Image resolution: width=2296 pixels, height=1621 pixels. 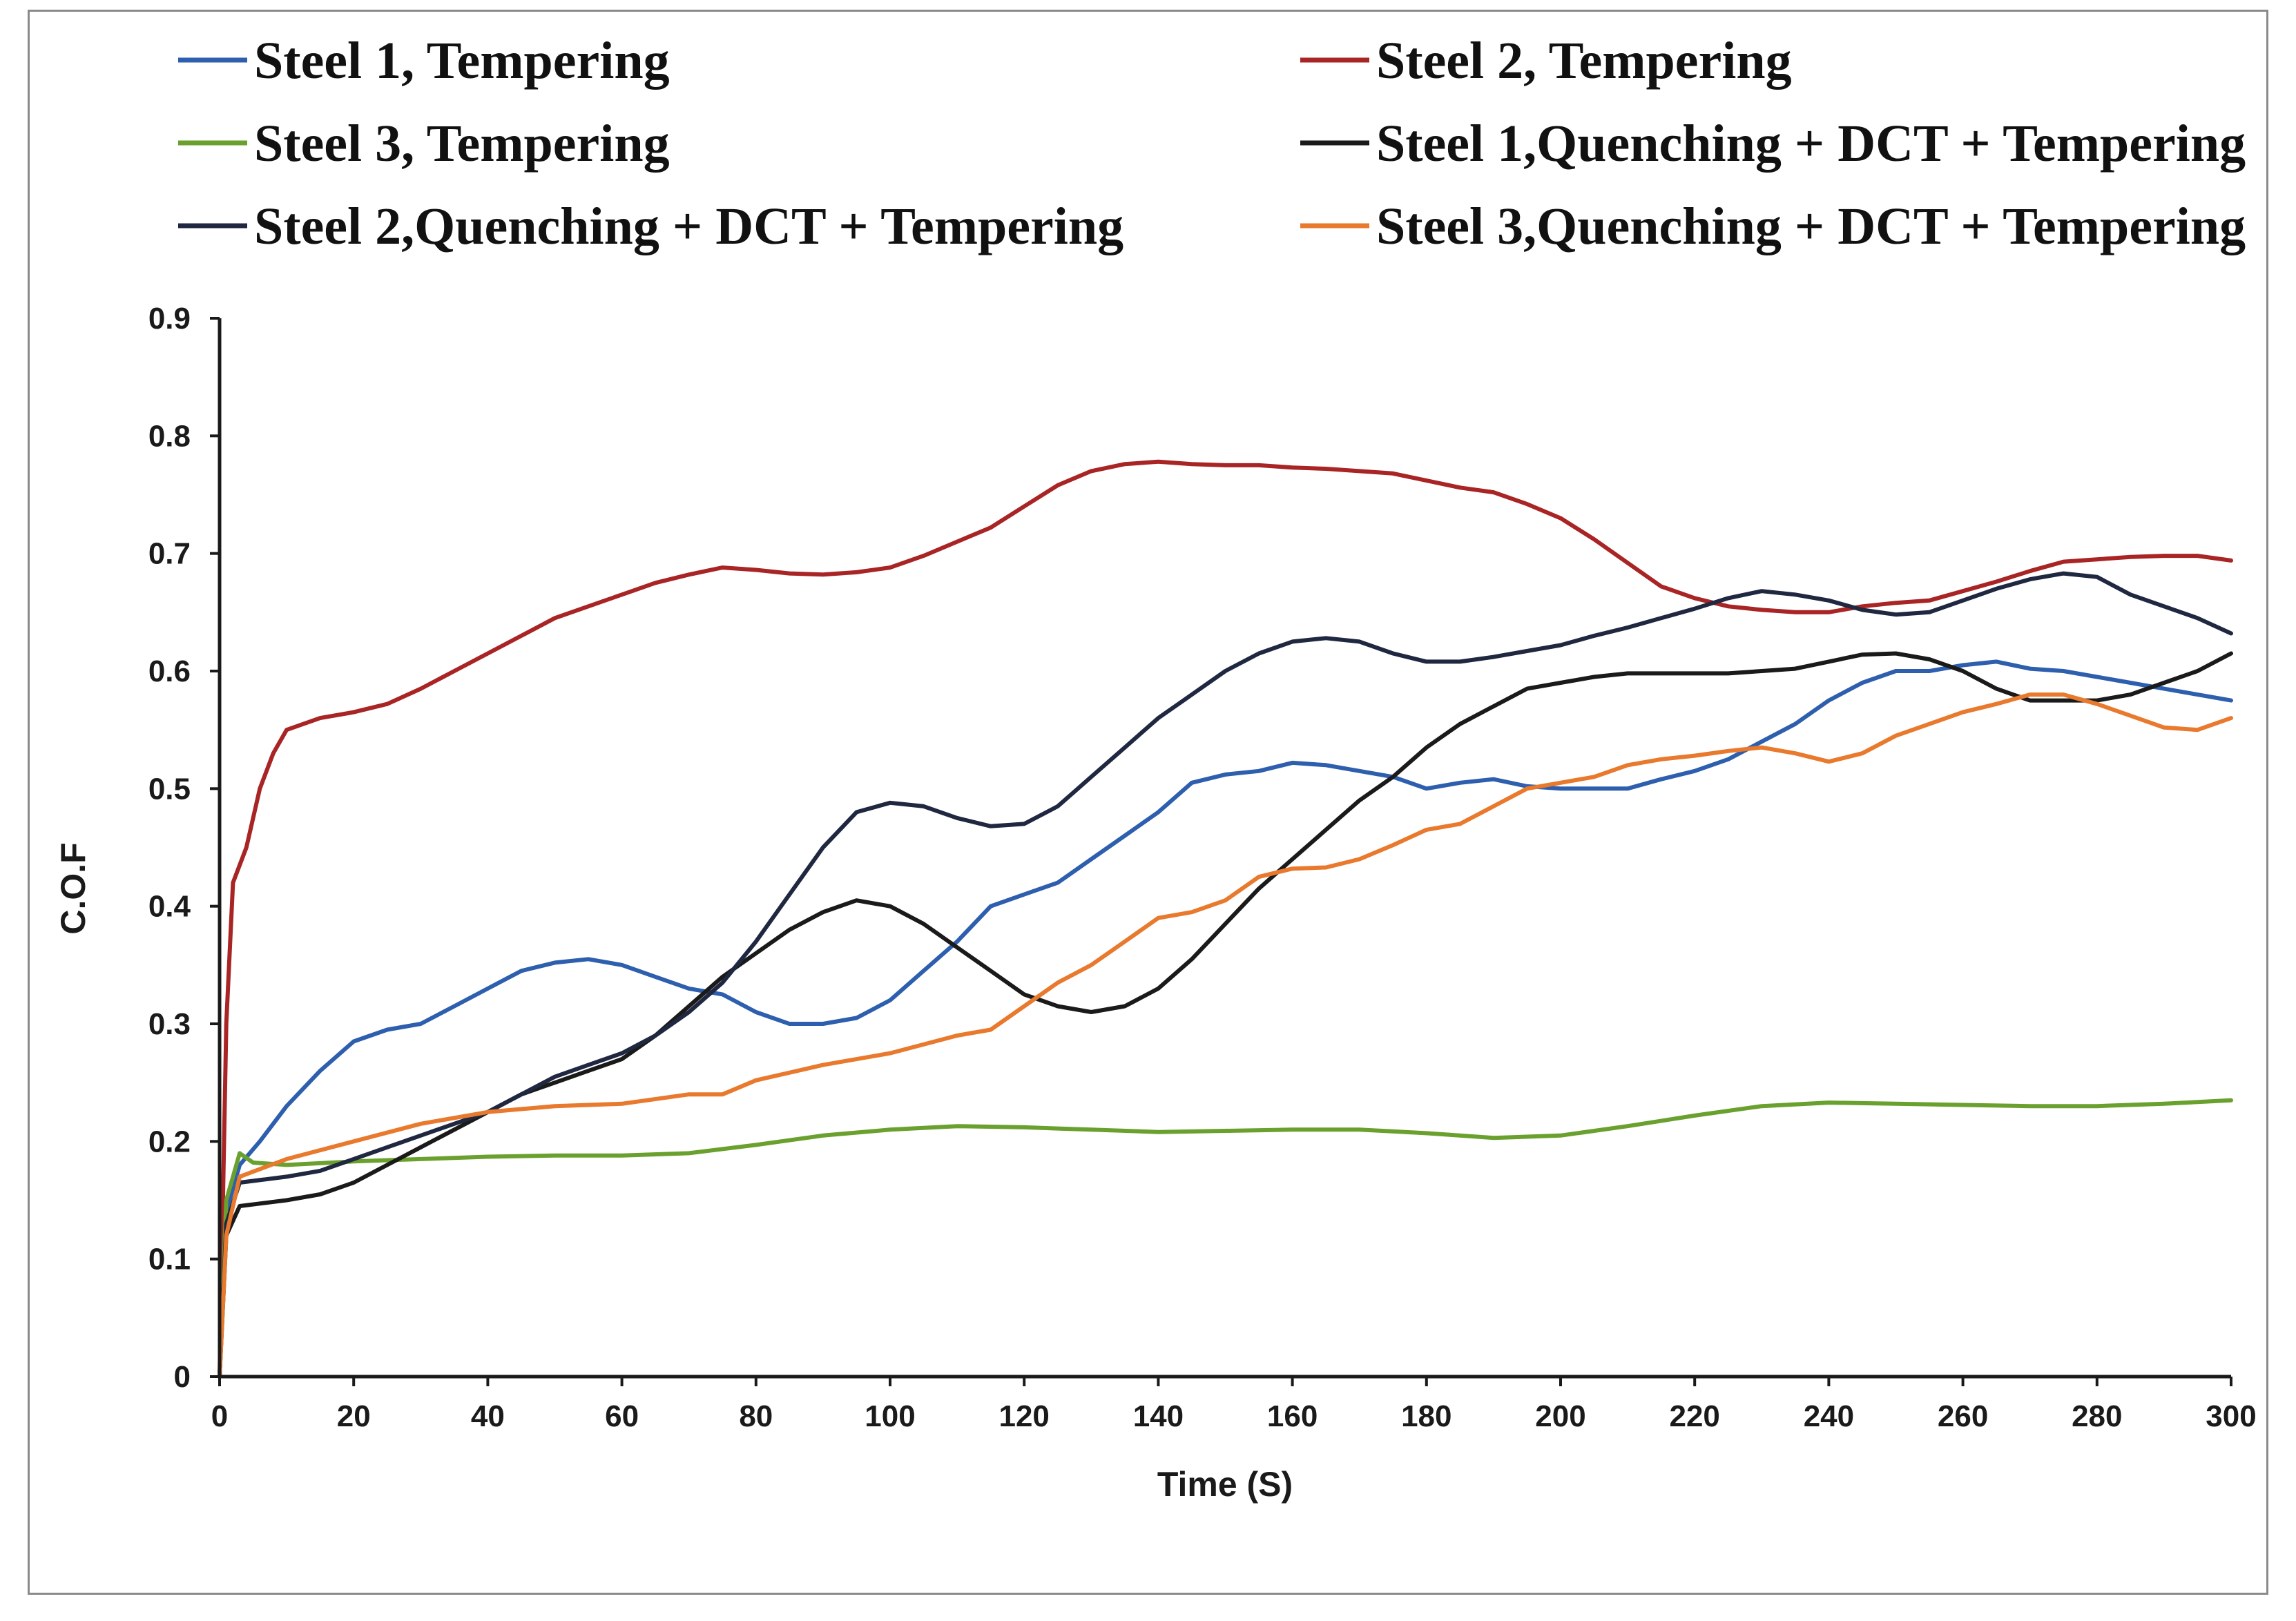 What do you see at coordinates (169, 789) in the screenshot?
I see `y-tick-label: 0.5` at bounding box center [169, 789].